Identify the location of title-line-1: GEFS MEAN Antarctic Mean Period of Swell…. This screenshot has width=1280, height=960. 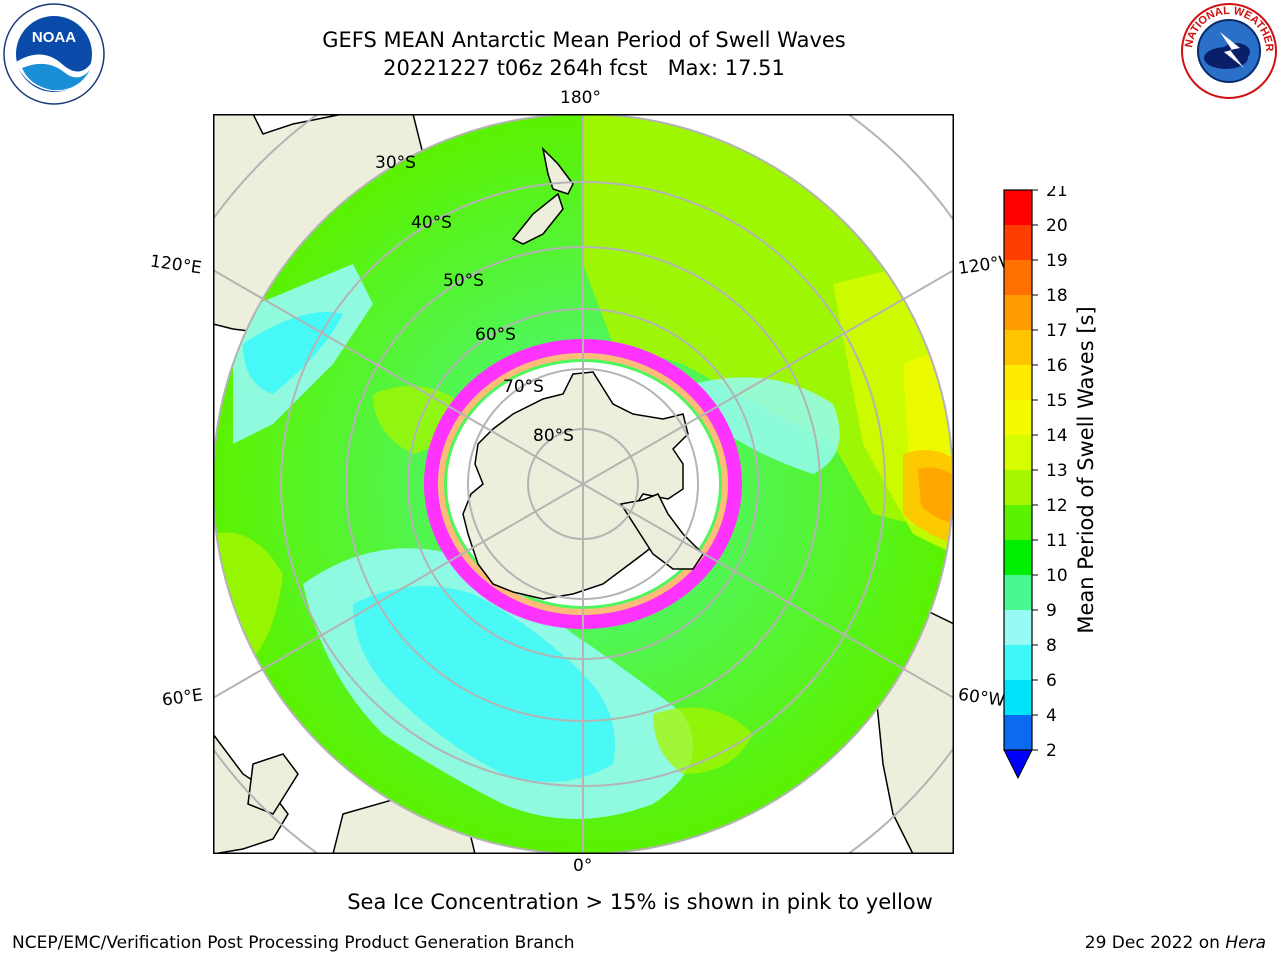
(584, 40).